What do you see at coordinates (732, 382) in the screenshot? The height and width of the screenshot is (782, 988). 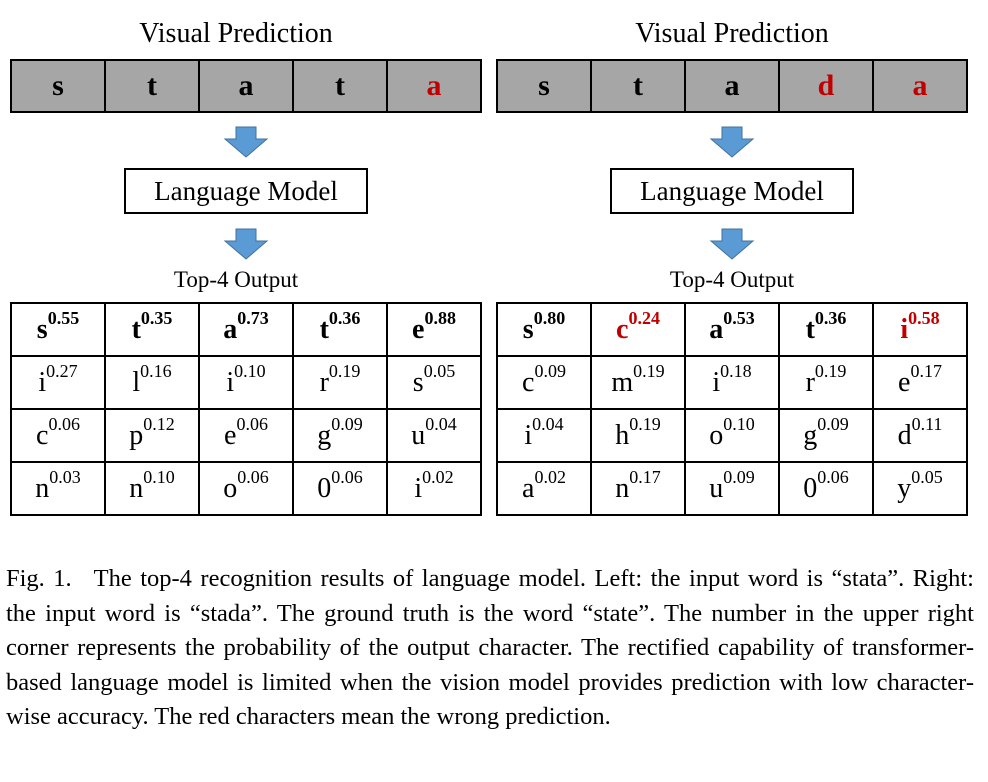 I see `candidate-cell: i0.18` at bounding box center [732, 382].